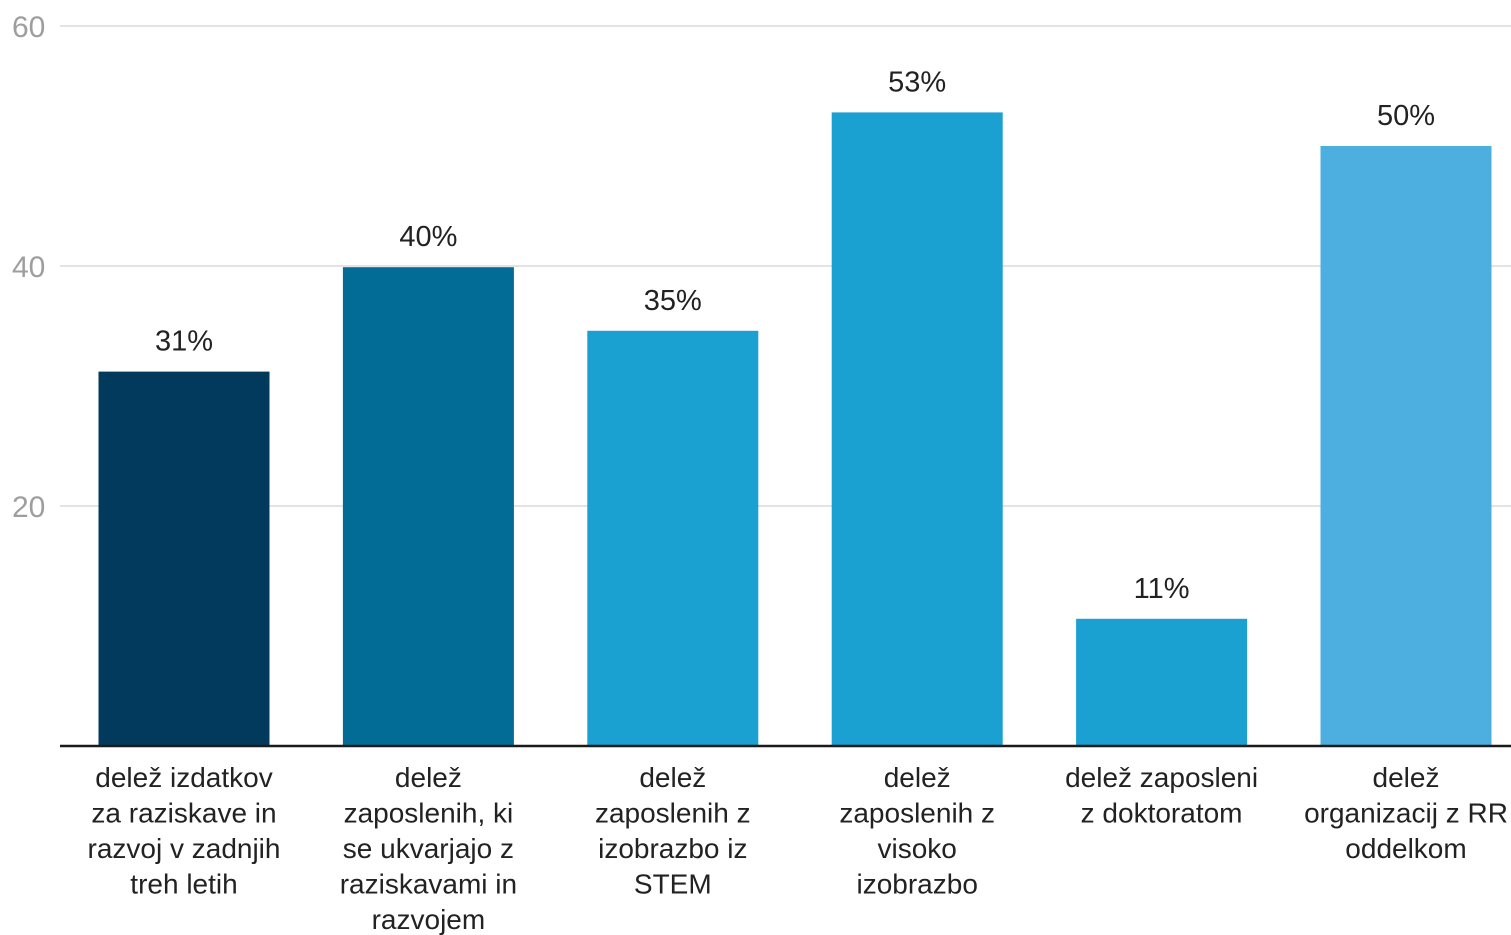 The image size is (1511, 935). I want to click on x-tick-label-line: z doktoratom, so click(1162, 813).